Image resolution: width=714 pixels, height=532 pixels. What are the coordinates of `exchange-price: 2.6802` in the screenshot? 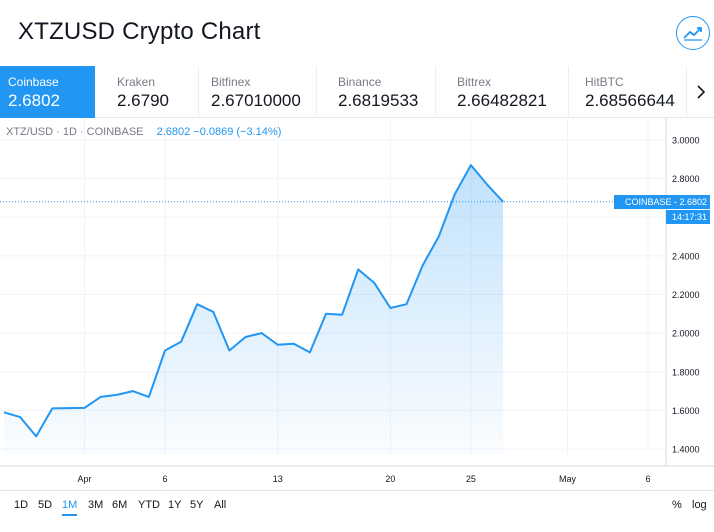 It's located at (34, 100).